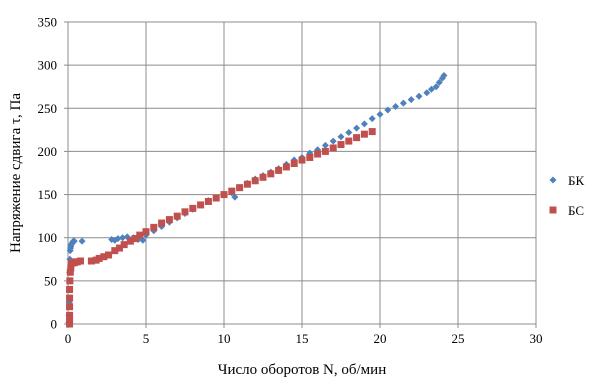 The height and width of the screenshot is (381, 595). I want to click on y-tick-label: 200, so click(48, 151).